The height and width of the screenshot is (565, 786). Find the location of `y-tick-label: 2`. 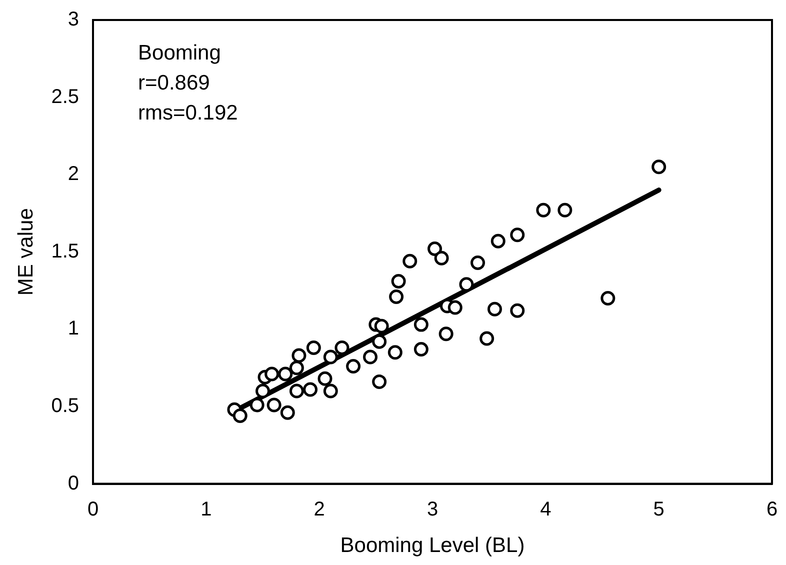

y-tick-label: 2 is located at coordinates (74, 174).